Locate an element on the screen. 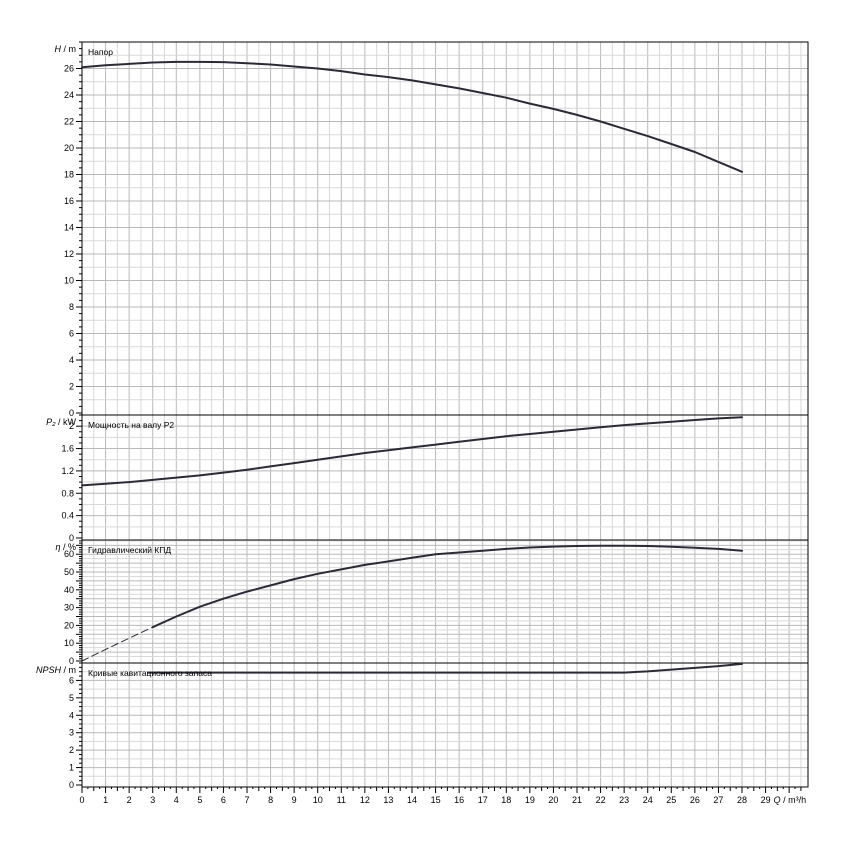 The width and height of the screenshot is (850, 855). x-tick-label: 0 is located at coordinates (81, 800).